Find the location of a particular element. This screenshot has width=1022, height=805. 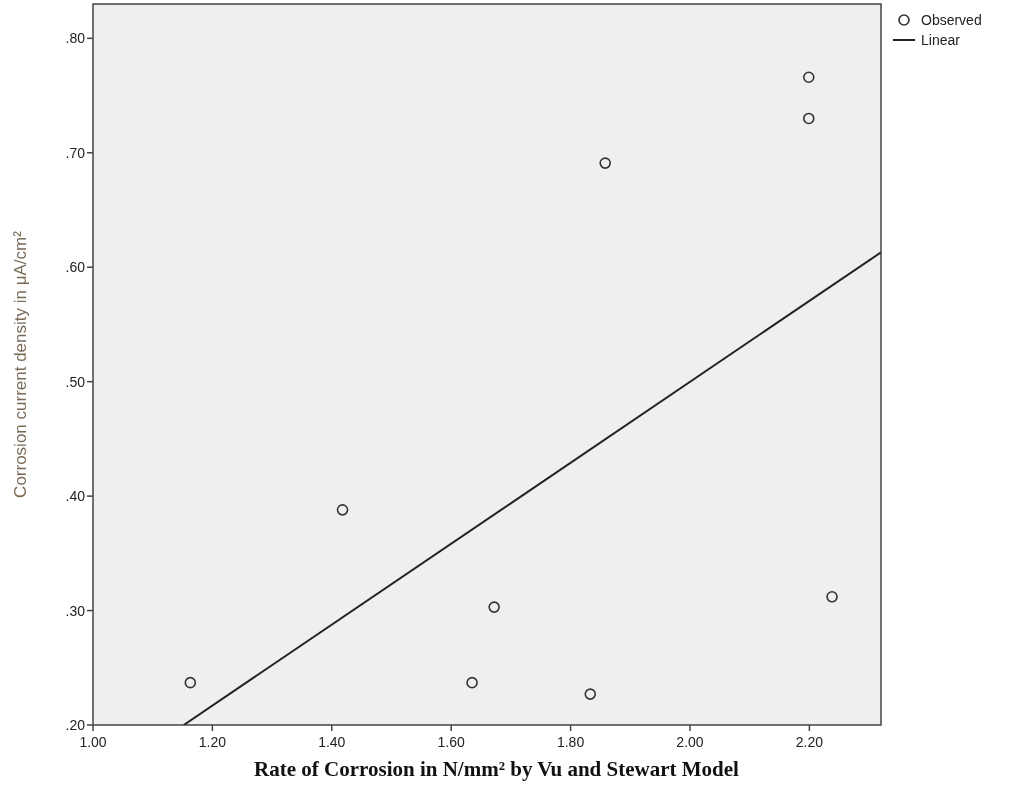

y-tick-label: .80 is located at coordinates (75, 38).